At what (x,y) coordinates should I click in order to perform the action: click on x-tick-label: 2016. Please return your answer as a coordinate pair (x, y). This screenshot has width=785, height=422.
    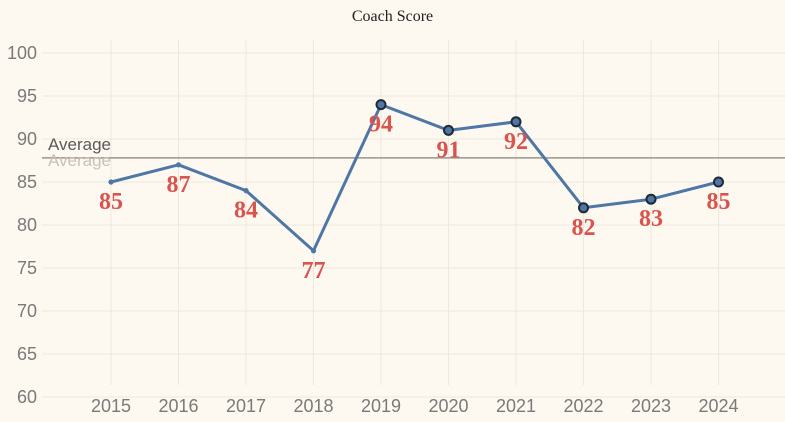
    Looking at the image, I should click on (178, 406).